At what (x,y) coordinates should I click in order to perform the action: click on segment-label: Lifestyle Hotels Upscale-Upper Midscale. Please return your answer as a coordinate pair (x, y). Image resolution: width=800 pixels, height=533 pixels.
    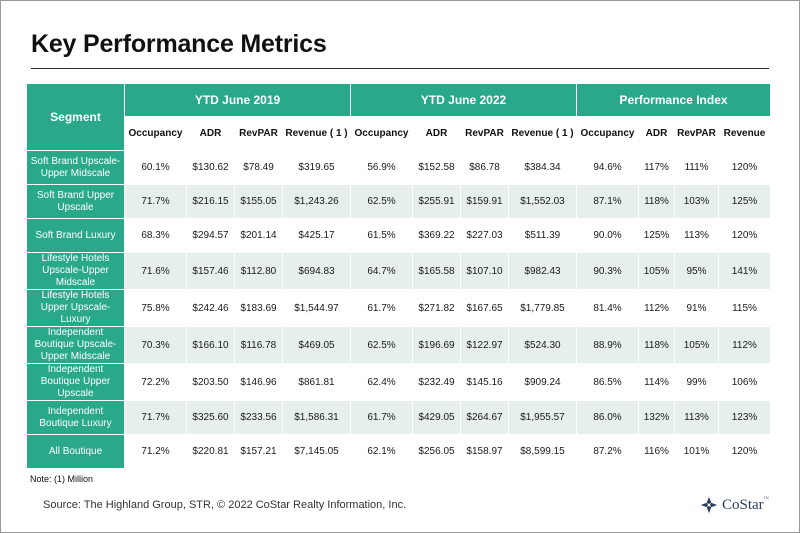
    Looking at the image, I should click on (75, 271).